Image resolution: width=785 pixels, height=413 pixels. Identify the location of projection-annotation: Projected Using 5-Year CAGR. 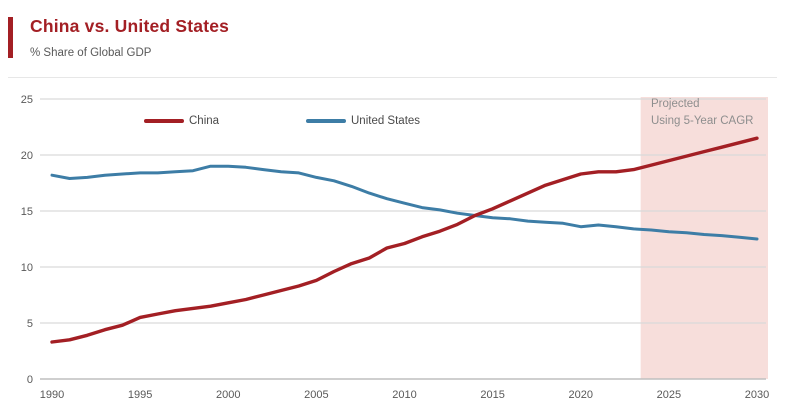
(702, 113).